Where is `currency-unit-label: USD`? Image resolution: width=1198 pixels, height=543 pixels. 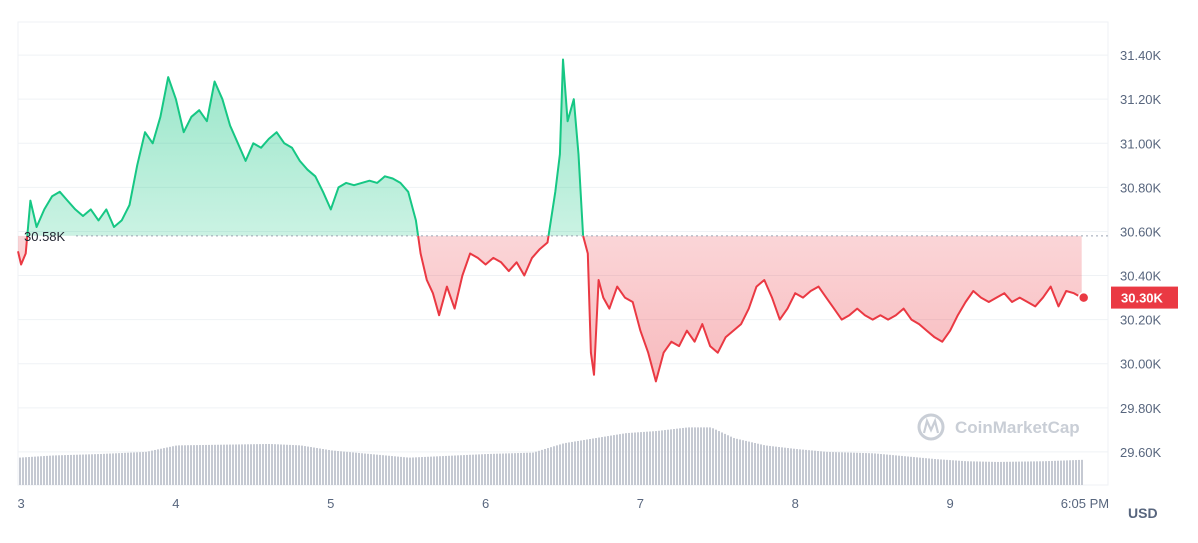
currency-unit-label: USD is located at coordinates (1143, 513).